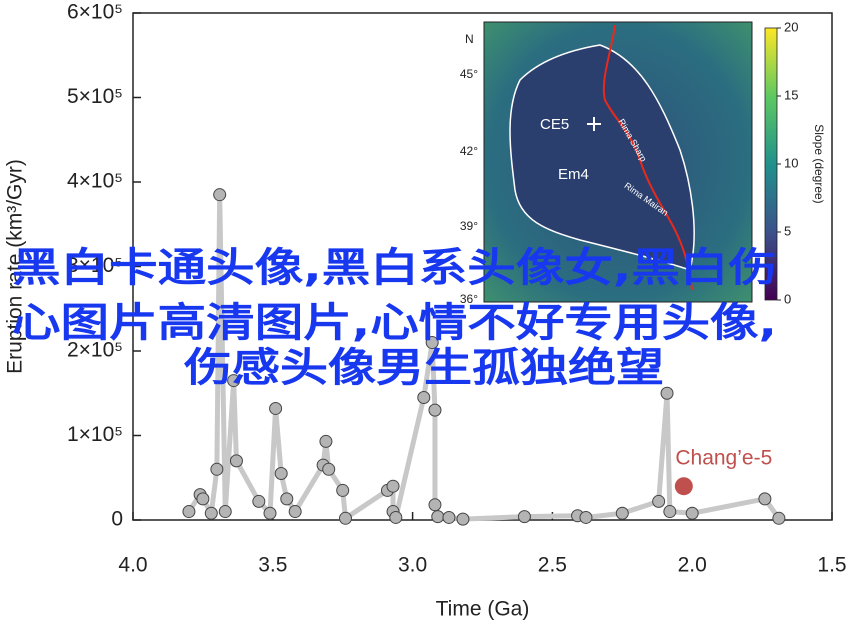 This screenshot has height=626, width=849. I want to click on x-tick-label: 3.0, so click(412, 565).